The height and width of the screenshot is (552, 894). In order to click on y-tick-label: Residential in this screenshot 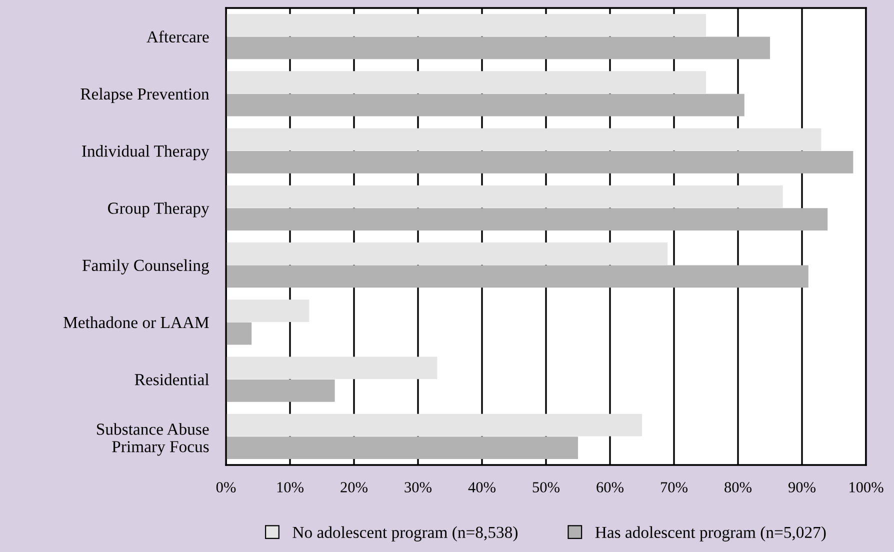, I will do `click(171, 380)`.